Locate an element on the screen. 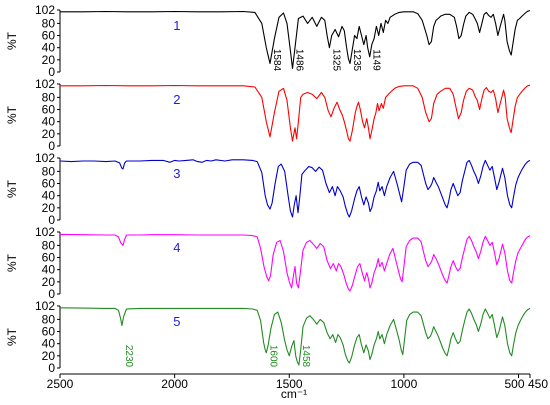 This screenshot has height=405, width=550. peak-label-1600: 1600 is located at coordinates (272, 356).